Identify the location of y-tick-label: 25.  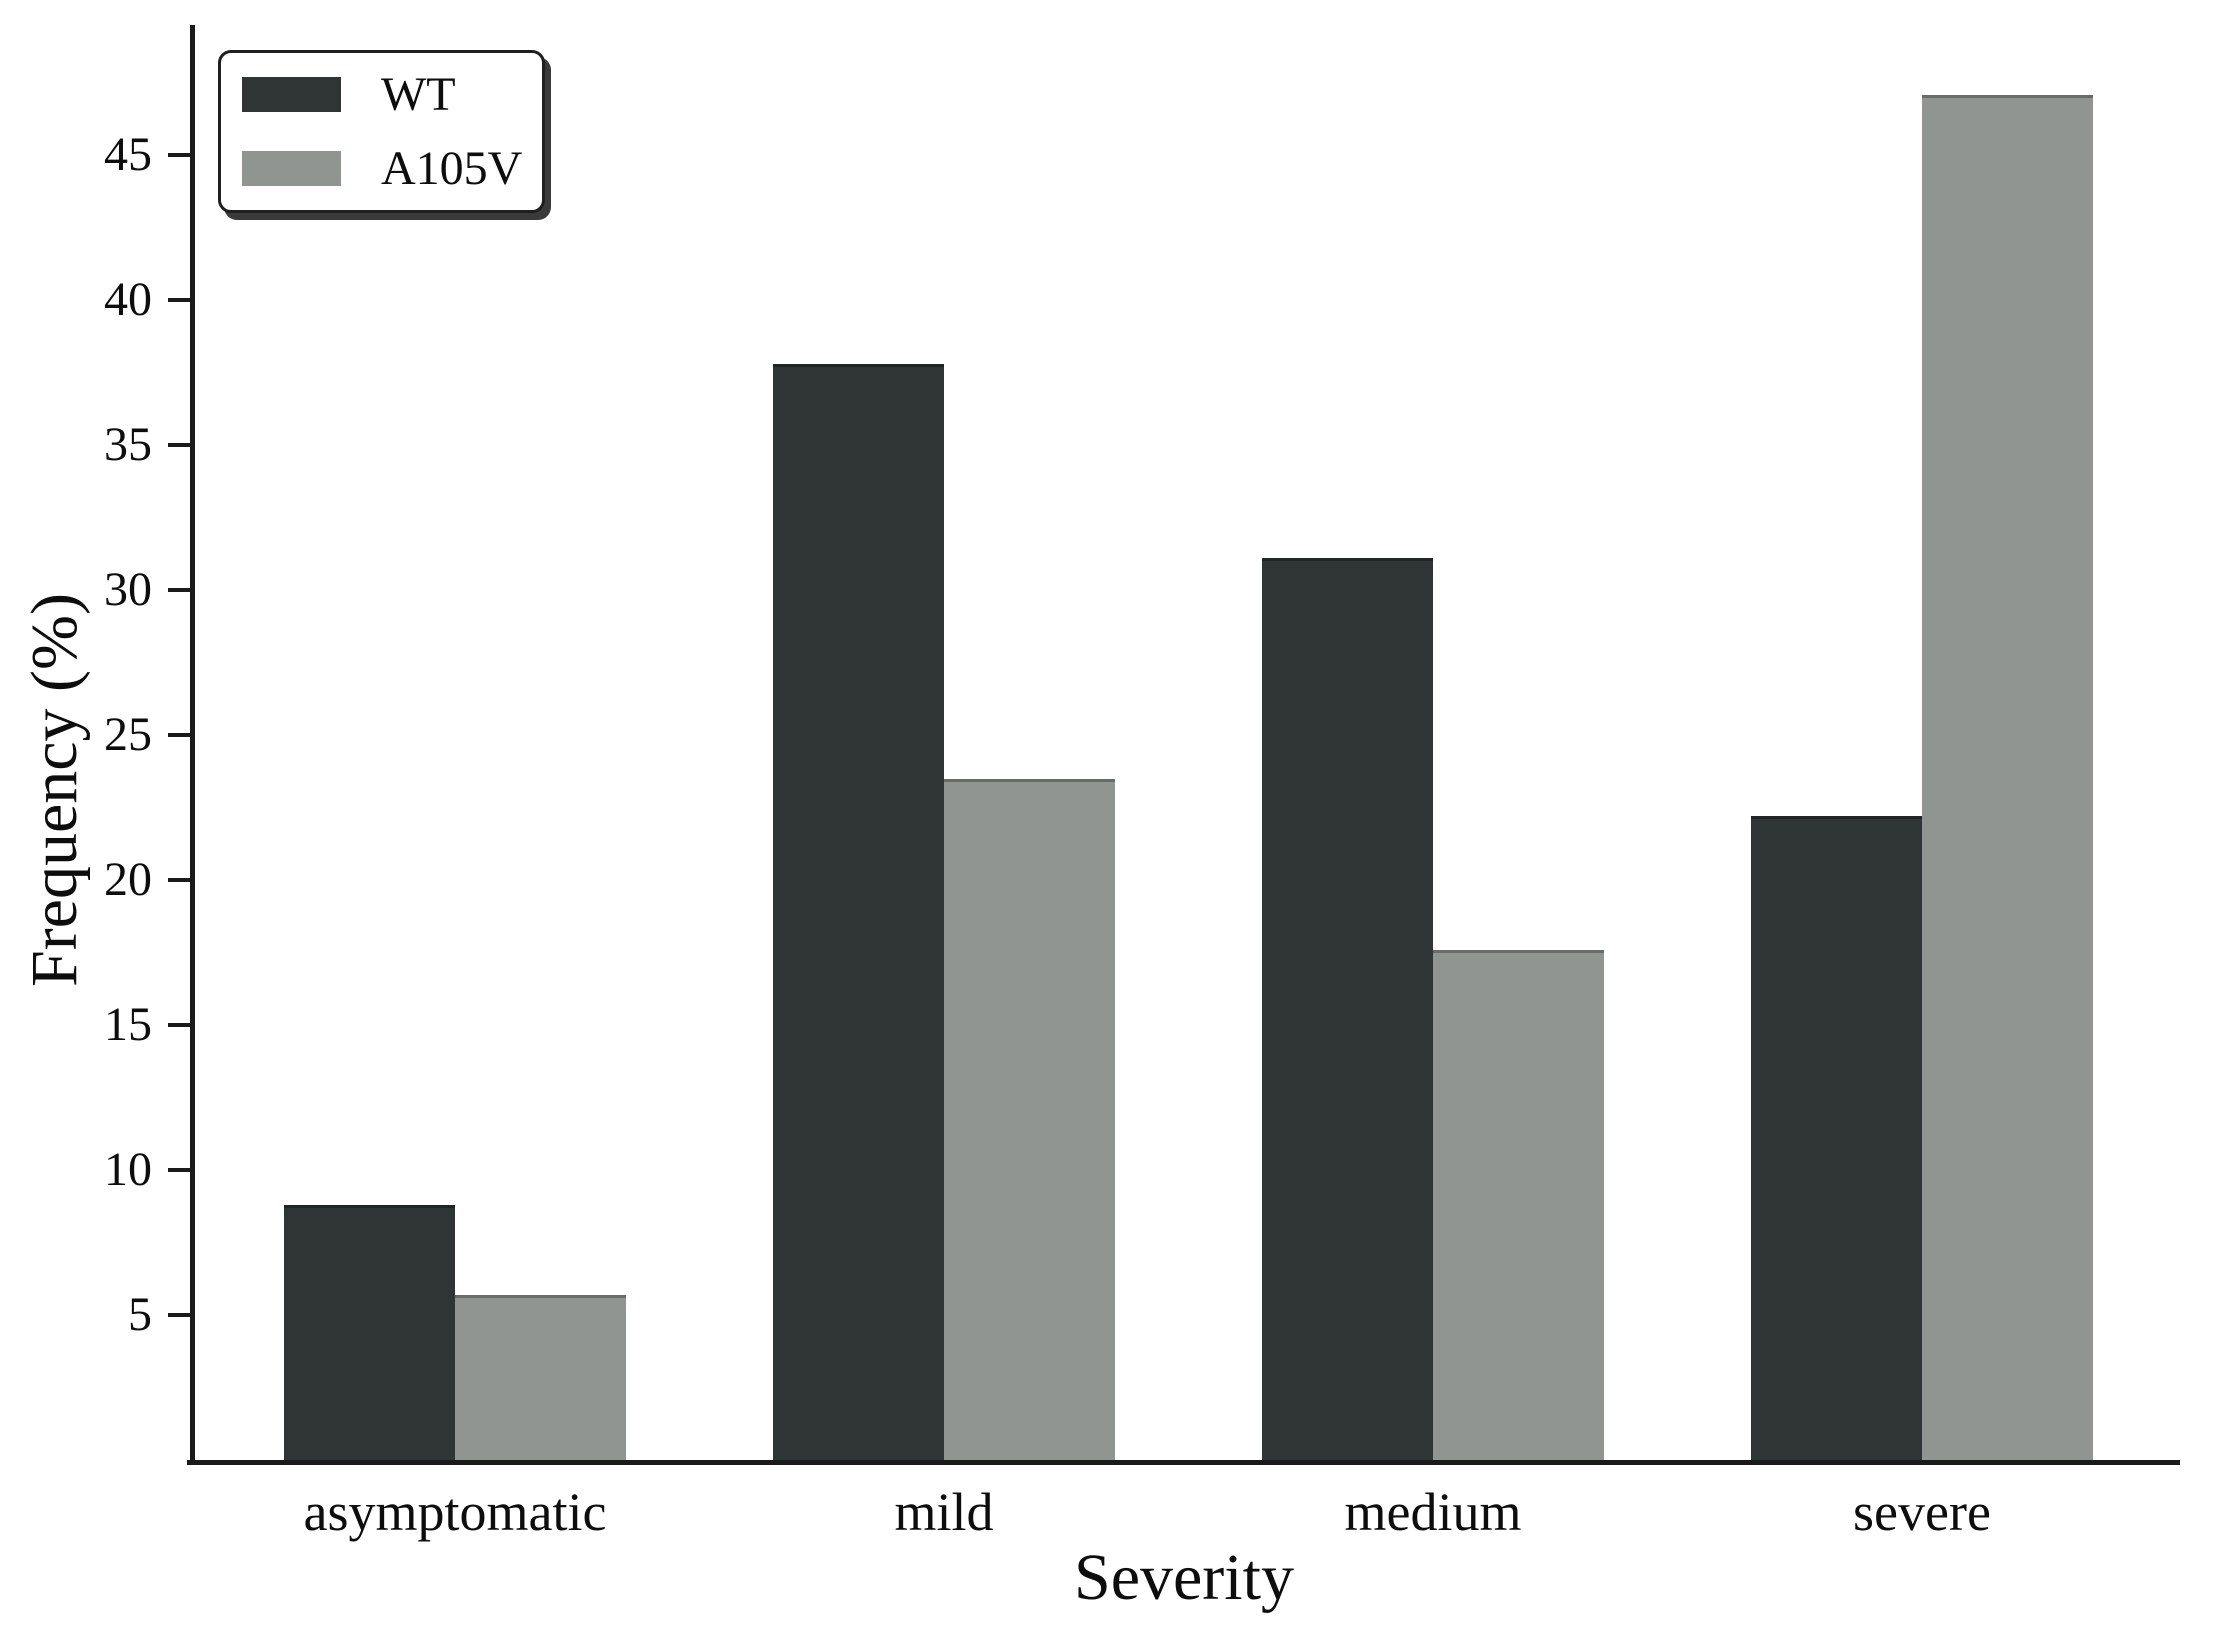
(128, 735).